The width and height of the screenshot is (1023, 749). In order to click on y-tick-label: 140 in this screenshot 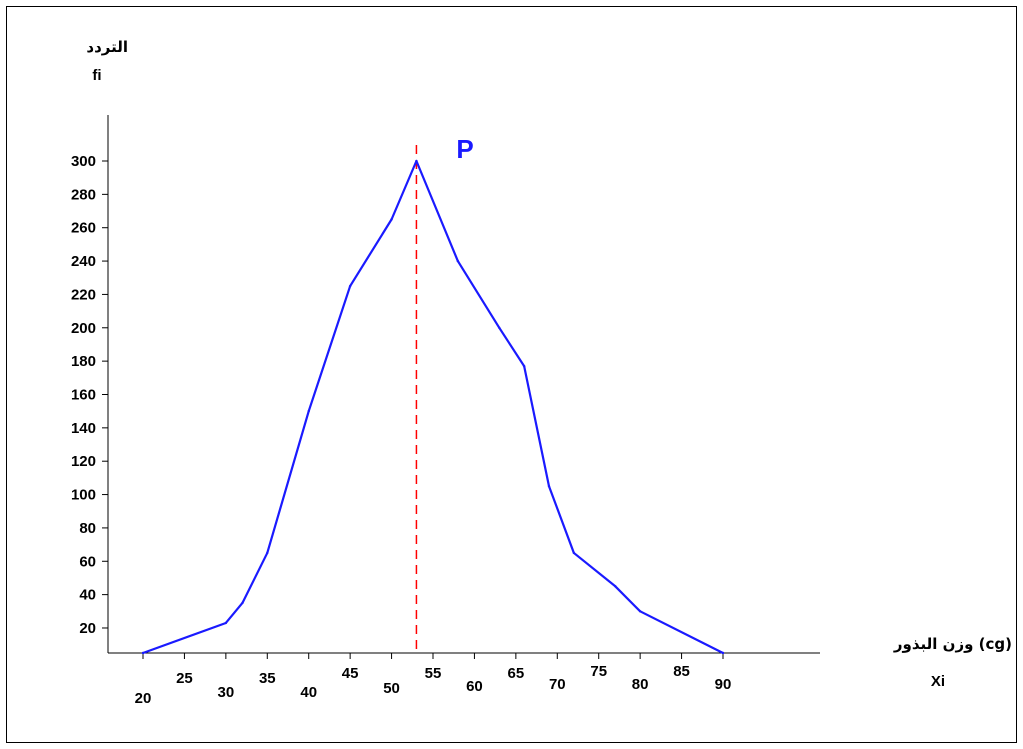, I will do `click(83, 428)`.